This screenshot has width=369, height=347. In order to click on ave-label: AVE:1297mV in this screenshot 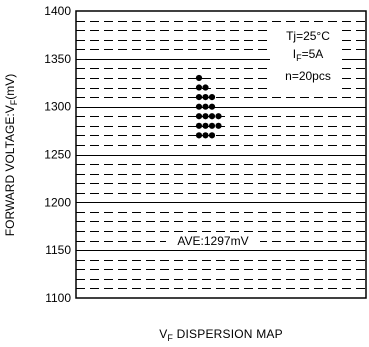, I will do `click(212, 241)`.